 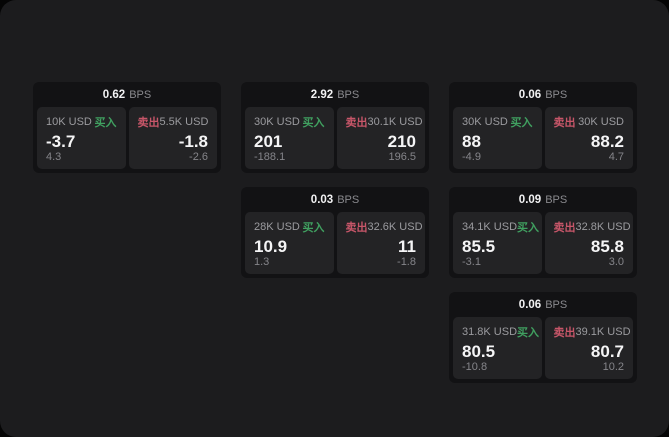 What do you see at coordinates (497, 138) in the screenshot?
I see `buy-panel: 30K USD 买入 88 -4.9` at bounding box center [497, 138].